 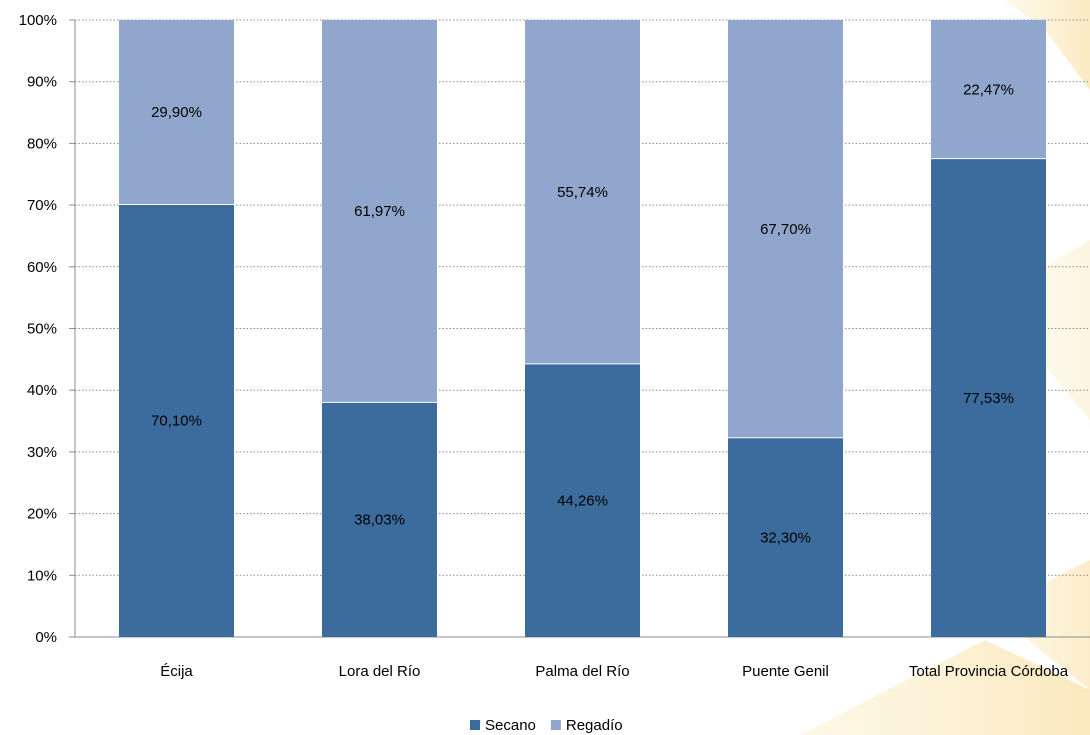 I want to click on bar-regadío-3, so click(x=785, y=229).